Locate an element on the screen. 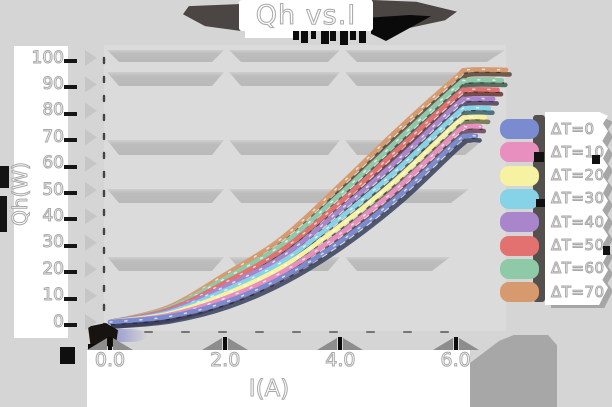  y-tick-label: 100 is located at coordinates (47, 57).